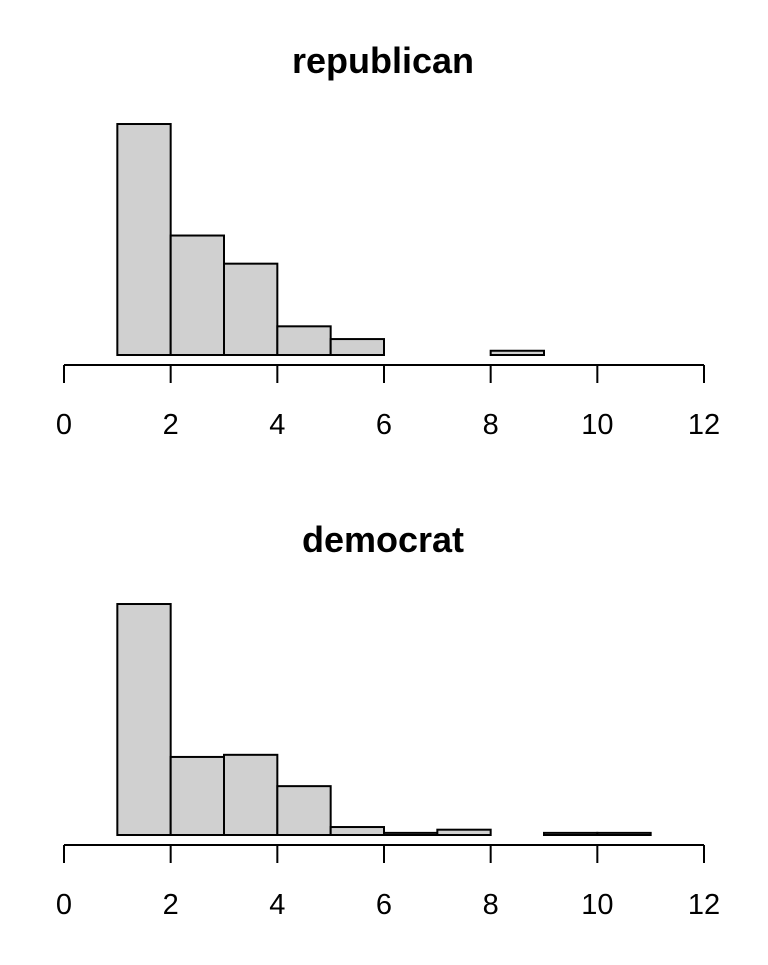  Describe the element at coordinates (330, 240) in the screenshot. I see `bar-group` at that location.